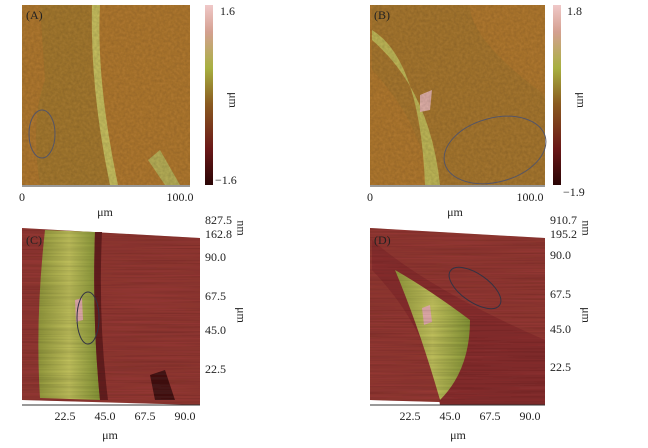 Image resolution: width=648 pixels, height=448 pixels. Describe the element at coordinates (218, 220) in the screenshot. I see `z-max: 827.5` at that location.